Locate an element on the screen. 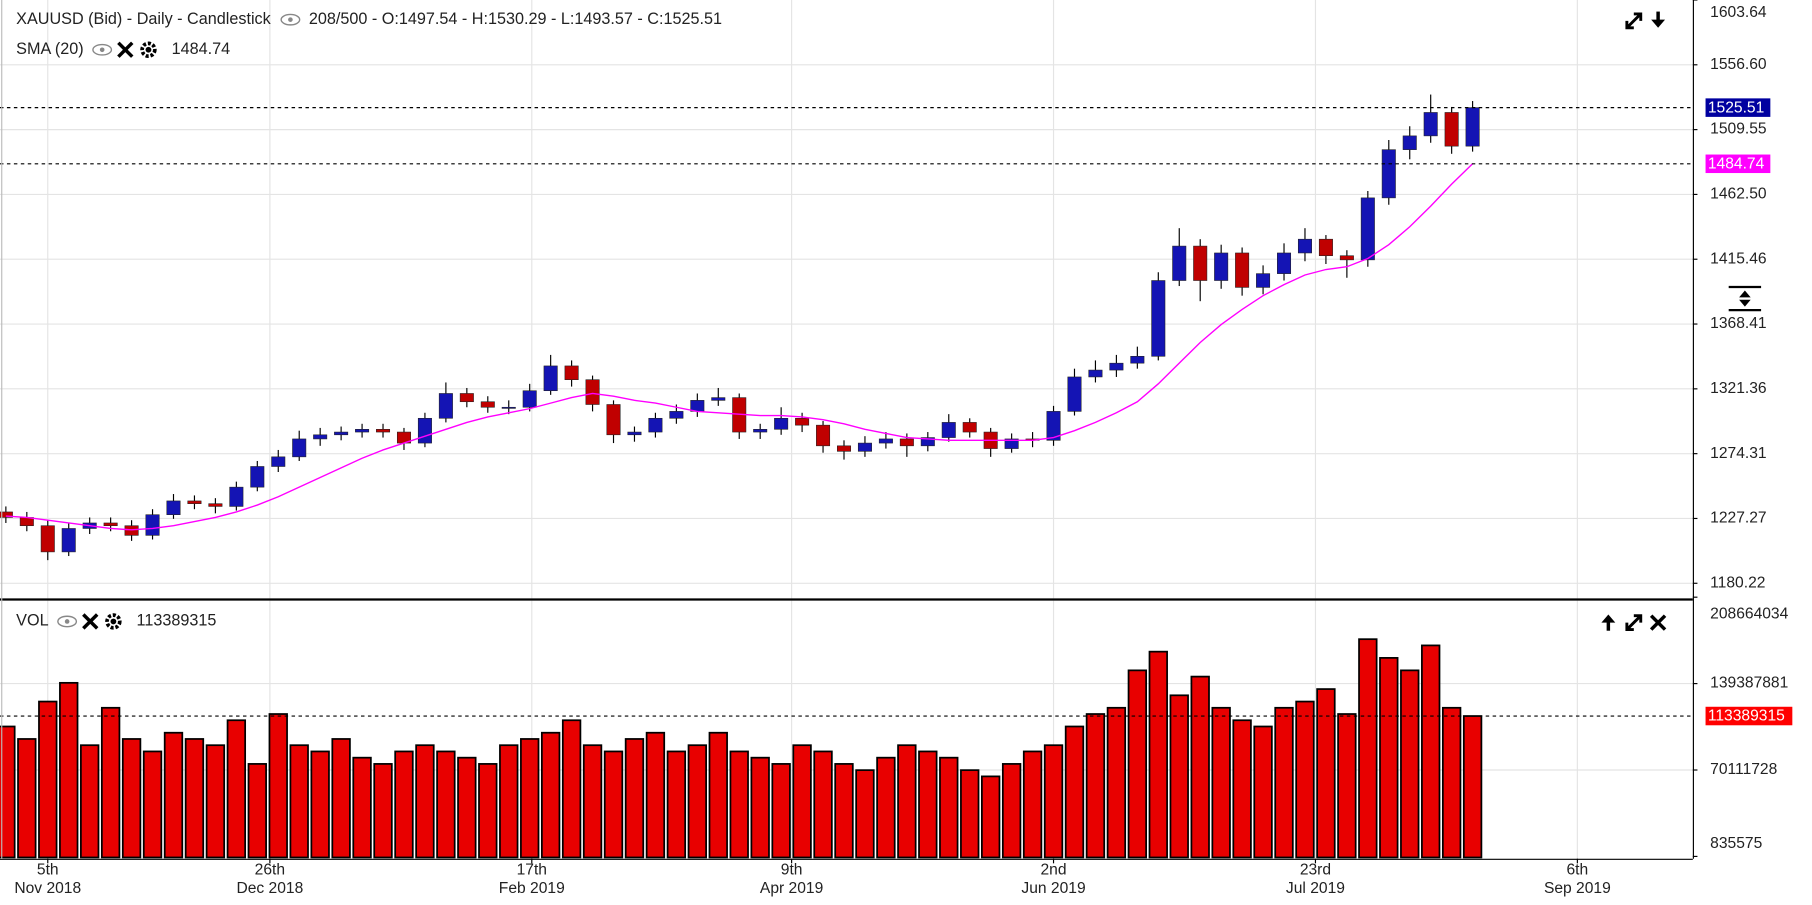  sma-value: 1484.74 is located at coordinates (201, 49).